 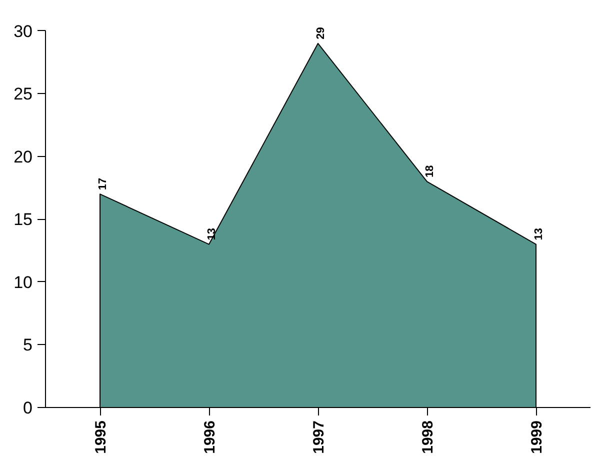 I want to click on data-label: 18, so click(x=430, y=171).